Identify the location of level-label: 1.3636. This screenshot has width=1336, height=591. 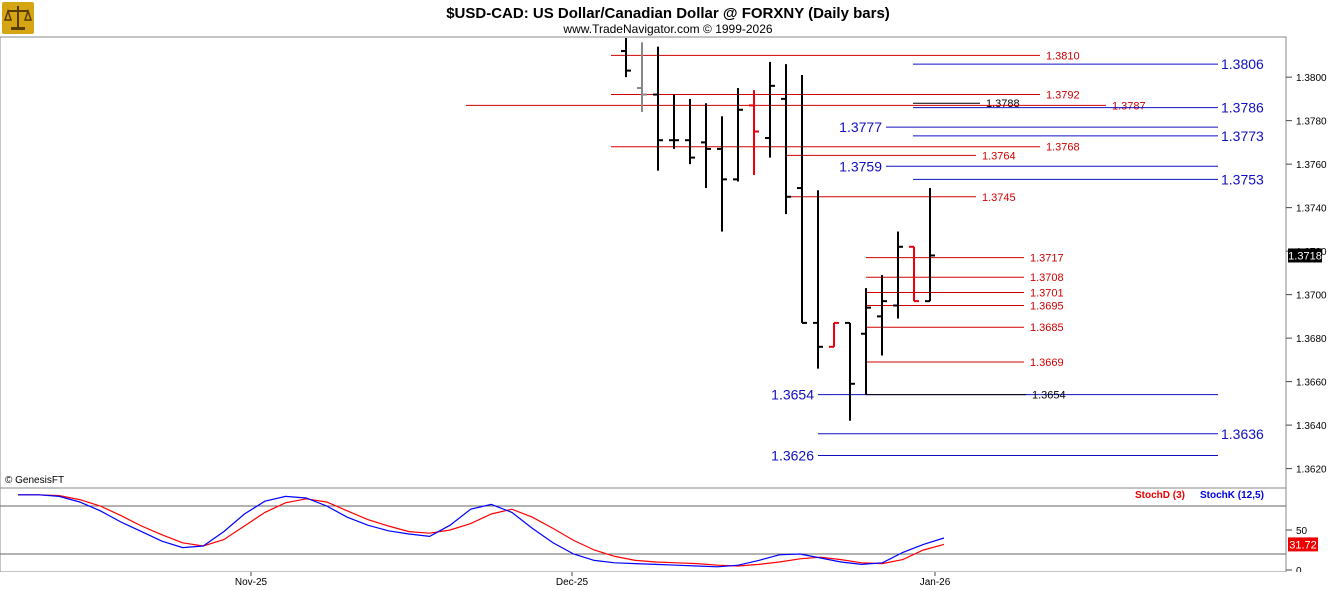
(1242, 434).